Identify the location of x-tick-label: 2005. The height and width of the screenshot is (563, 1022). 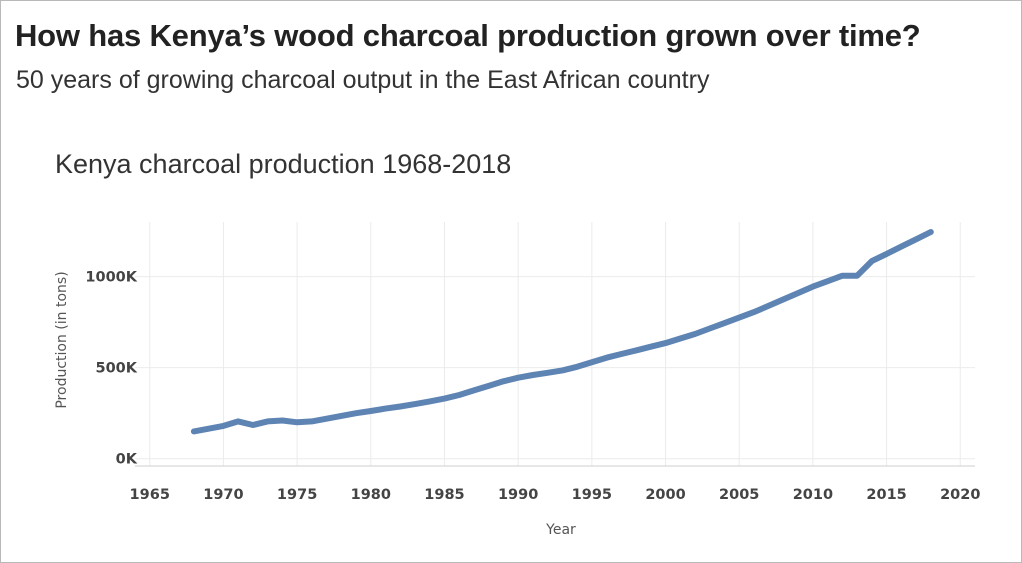
(739, 495).